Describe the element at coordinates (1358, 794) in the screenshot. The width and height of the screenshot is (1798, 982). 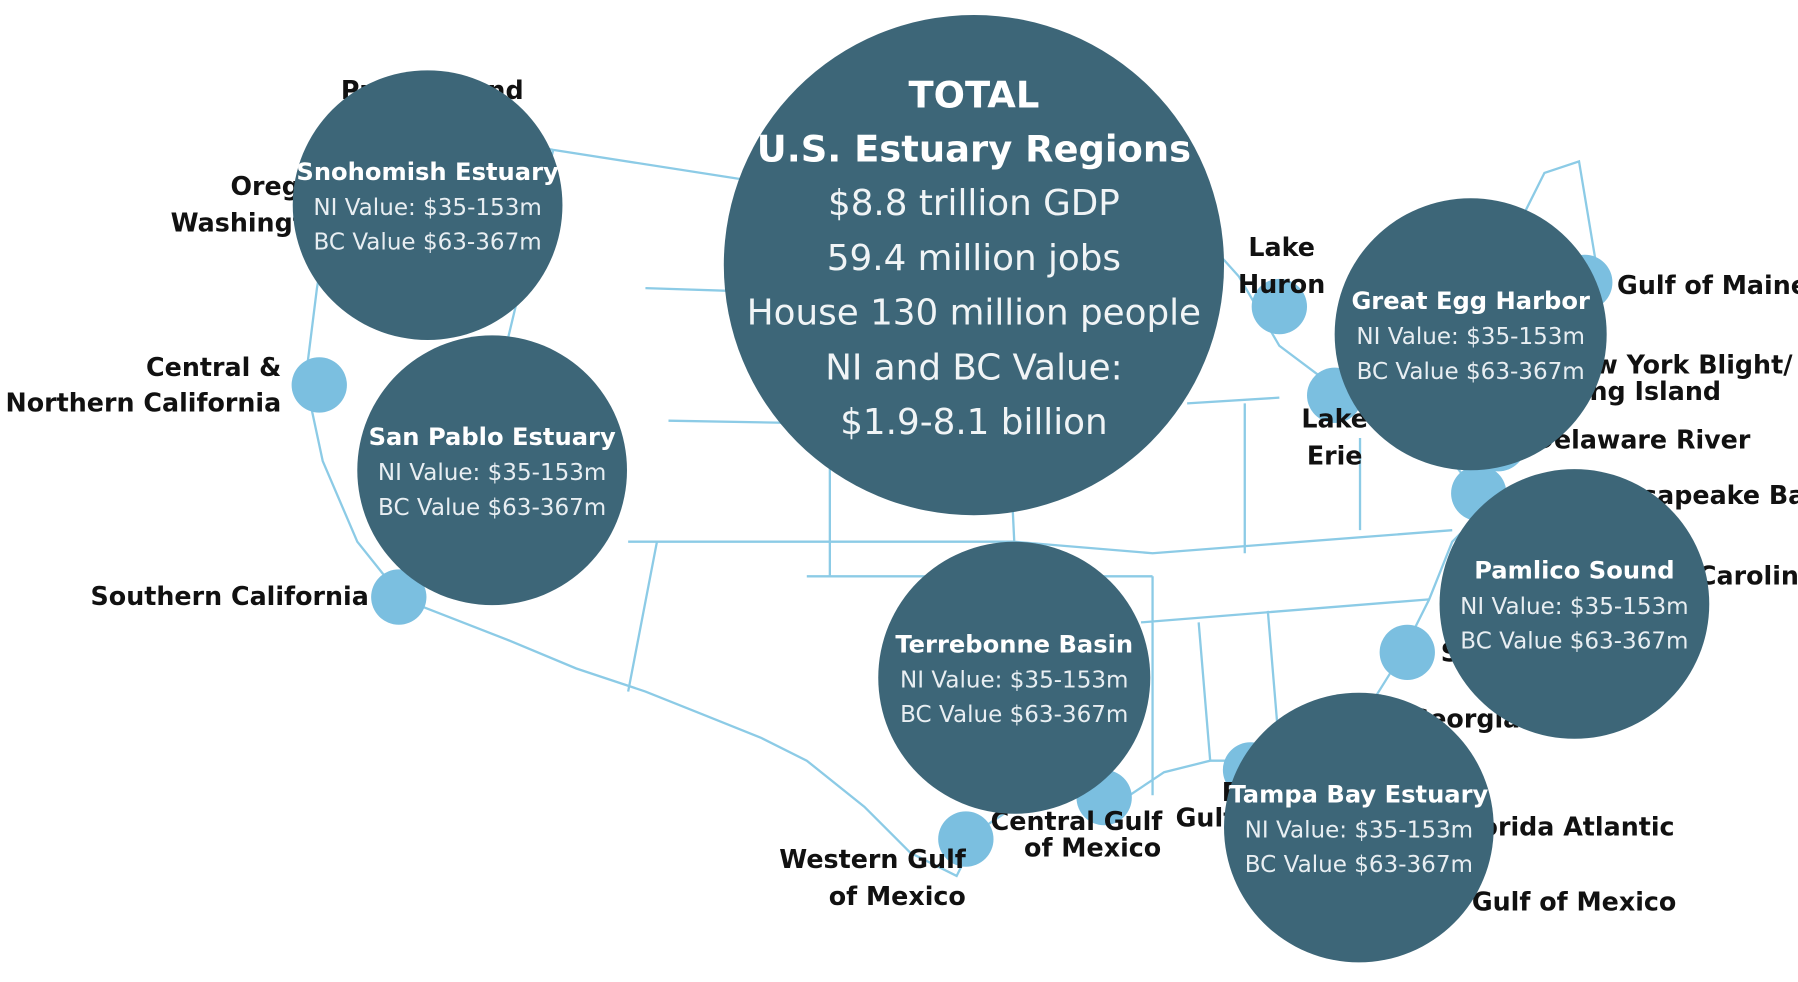
I see `estuary-name: Tampa Bay Estuary` at that location.